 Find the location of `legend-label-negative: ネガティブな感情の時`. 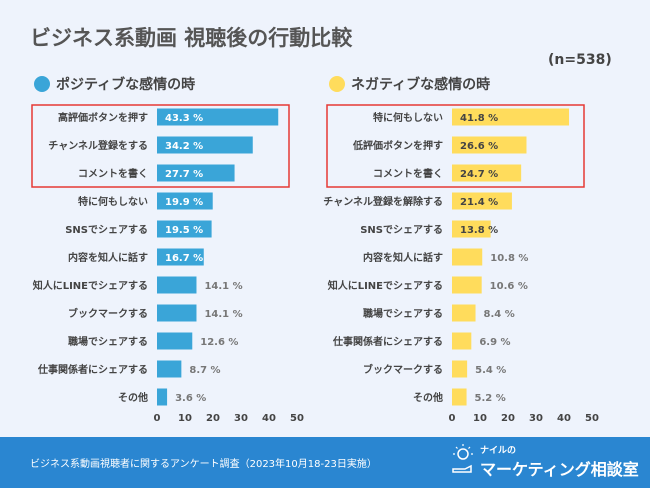

legend-label-negative: ネガティブな感情の時 is located at coordinates (421, 85).